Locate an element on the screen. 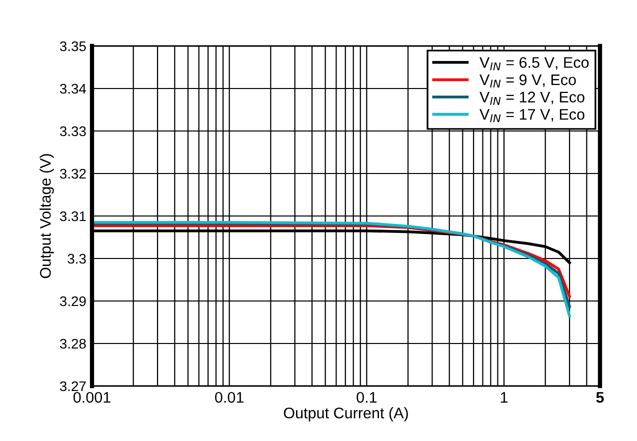  y-tick-label: 3.3 is located at coordinates (77, 259).